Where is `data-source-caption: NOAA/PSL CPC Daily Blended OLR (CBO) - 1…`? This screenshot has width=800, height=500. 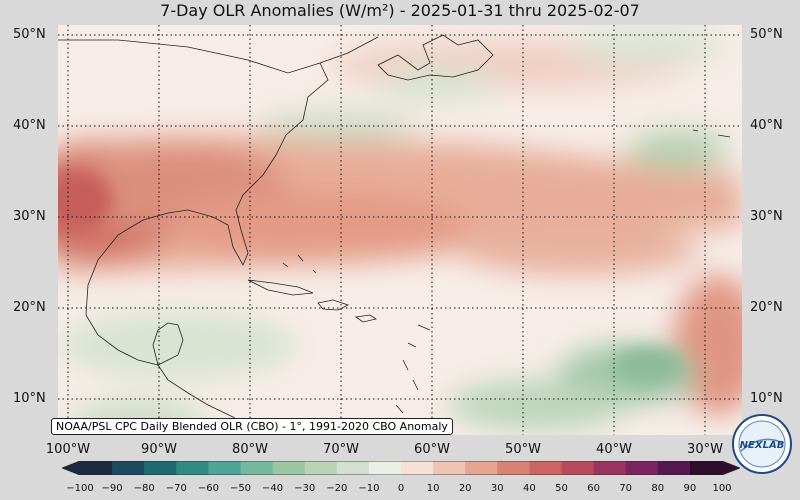
data-source-caption: NOAA/PSL CPC Daily Blended OLR (CBO) - 1… is located at coordinates (252, 426).